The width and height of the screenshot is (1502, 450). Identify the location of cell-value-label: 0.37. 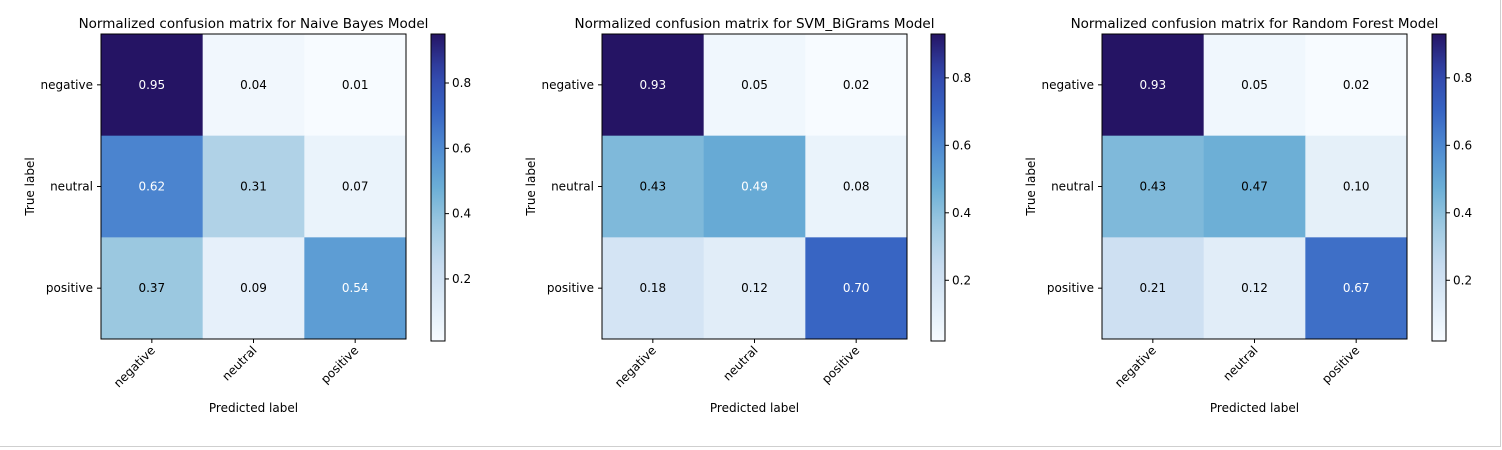
(151, 288).